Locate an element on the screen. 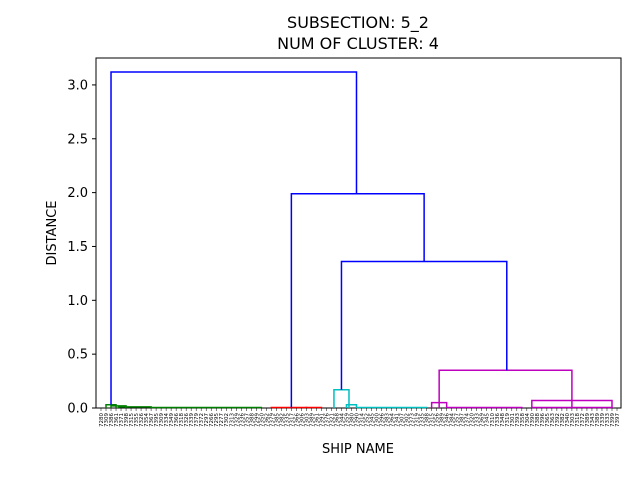 This screenshot has width=640, height=480. leaf-label: 7384 is located at coordinates (453, 420).